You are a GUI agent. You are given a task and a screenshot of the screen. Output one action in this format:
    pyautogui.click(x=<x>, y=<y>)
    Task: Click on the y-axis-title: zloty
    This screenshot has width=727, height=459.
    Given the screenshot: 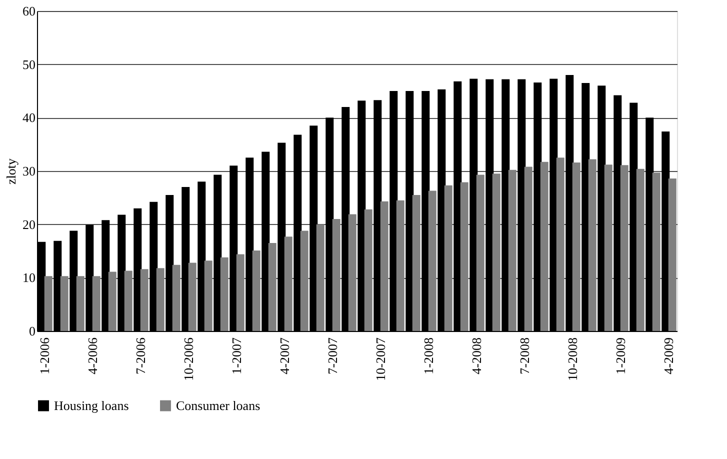 What is the action you would take?
    pyautogui.click(x=11, y=171)
    